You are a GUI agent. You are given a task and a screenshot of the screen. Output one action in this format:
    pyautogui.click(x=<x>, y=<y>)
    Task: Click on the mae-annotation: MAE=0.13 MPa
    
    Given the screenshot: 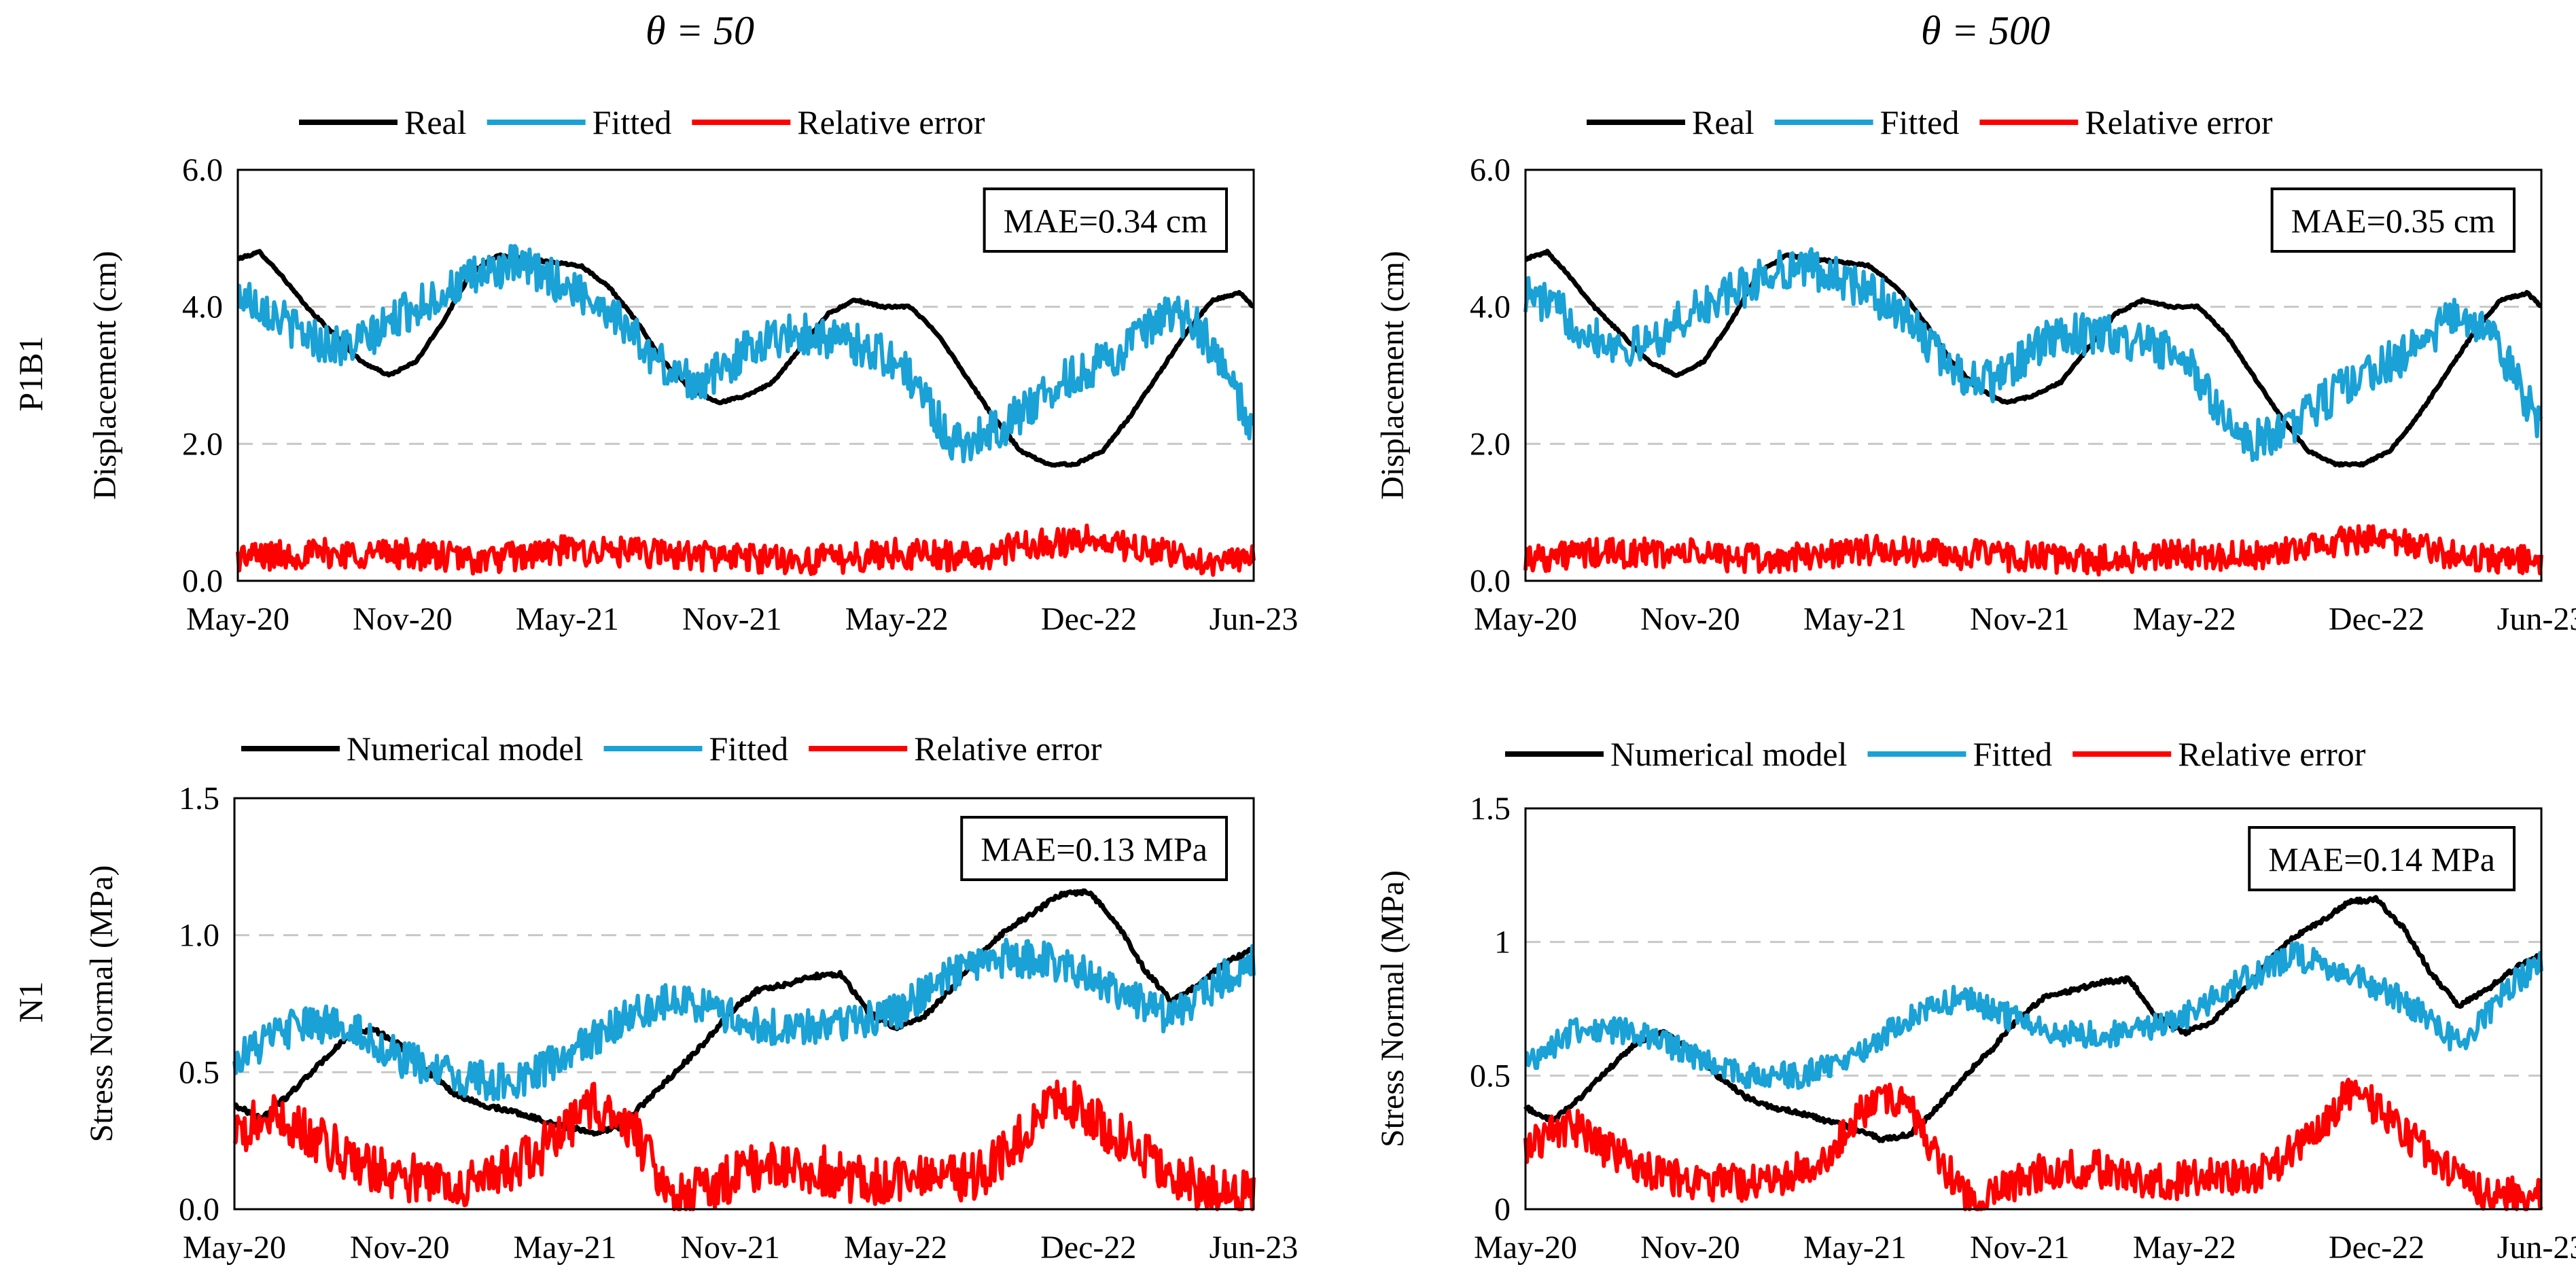 What is the action you would take?
    pyautogui.click(x=1094, y=849)
    